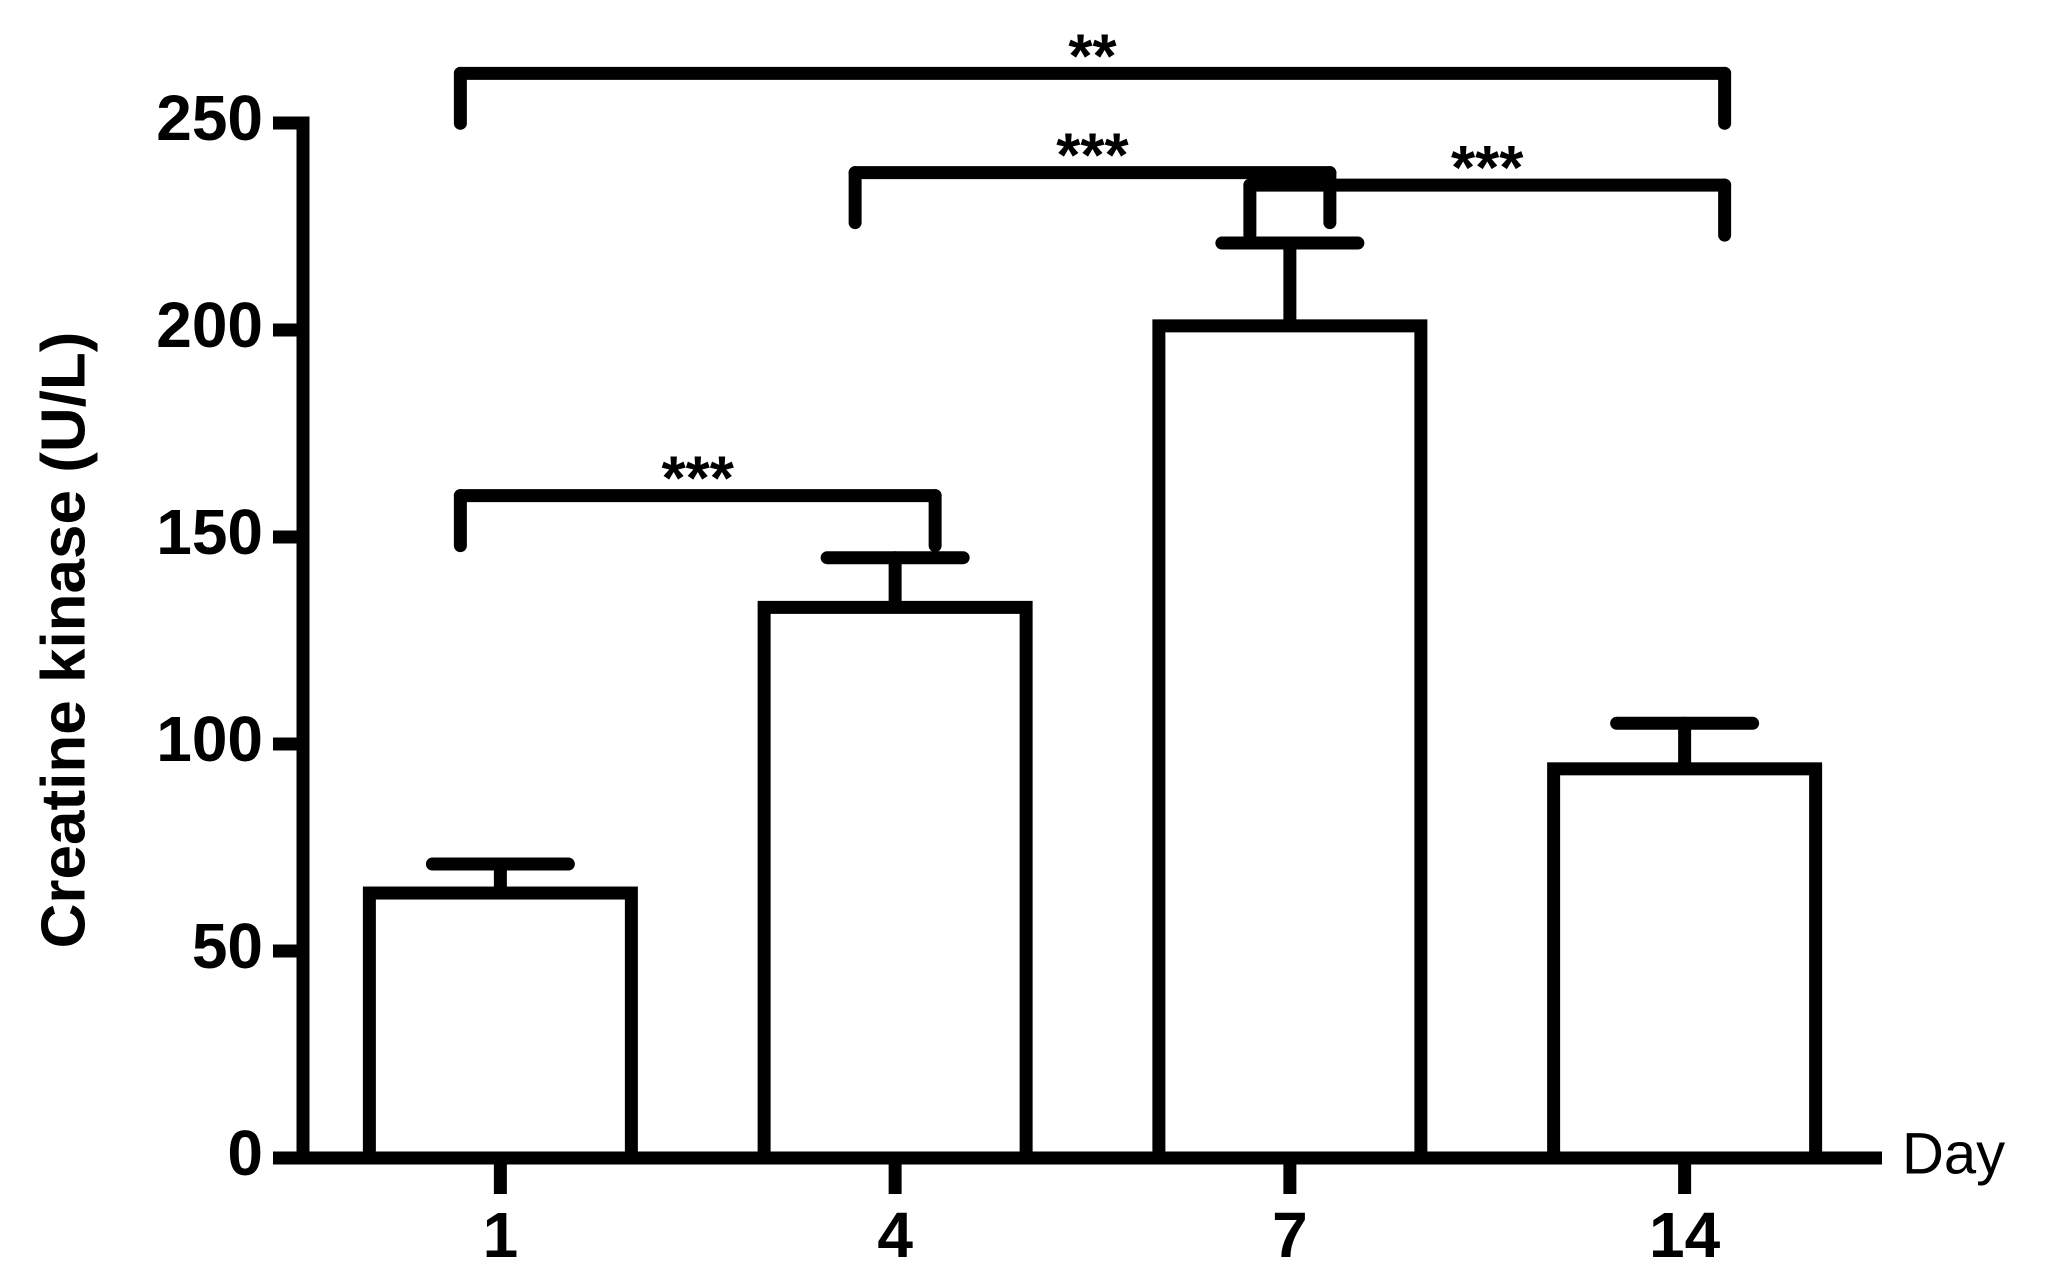  I want to click on y-tick-label: 200, so click(209, 325).